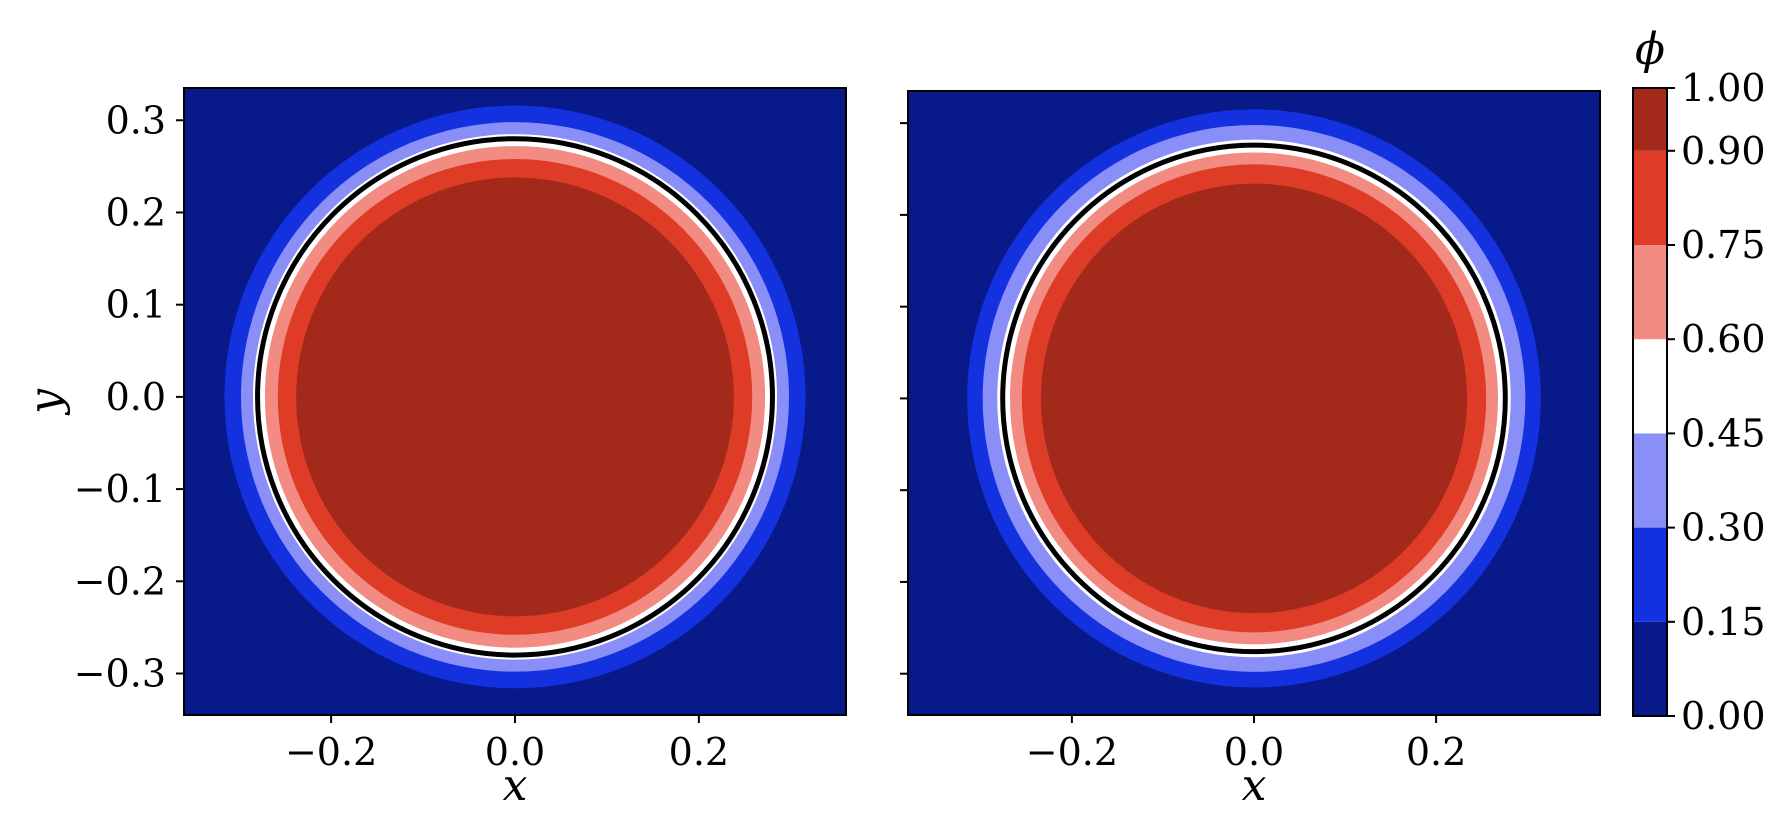 The image size is (1782, 824). Describe the element at coordinates (136, 212) in the screenshot. I see `y-tick-label: 0.2` at that location.